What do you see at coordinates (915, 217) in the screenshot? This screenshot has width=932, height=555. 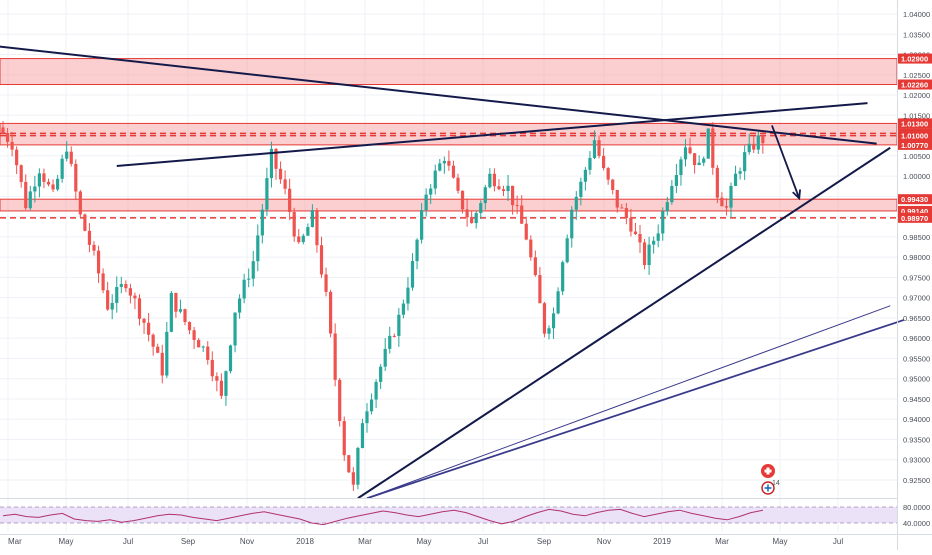 I see `price-tag: 0.98970` at bounding box center [915, 217].